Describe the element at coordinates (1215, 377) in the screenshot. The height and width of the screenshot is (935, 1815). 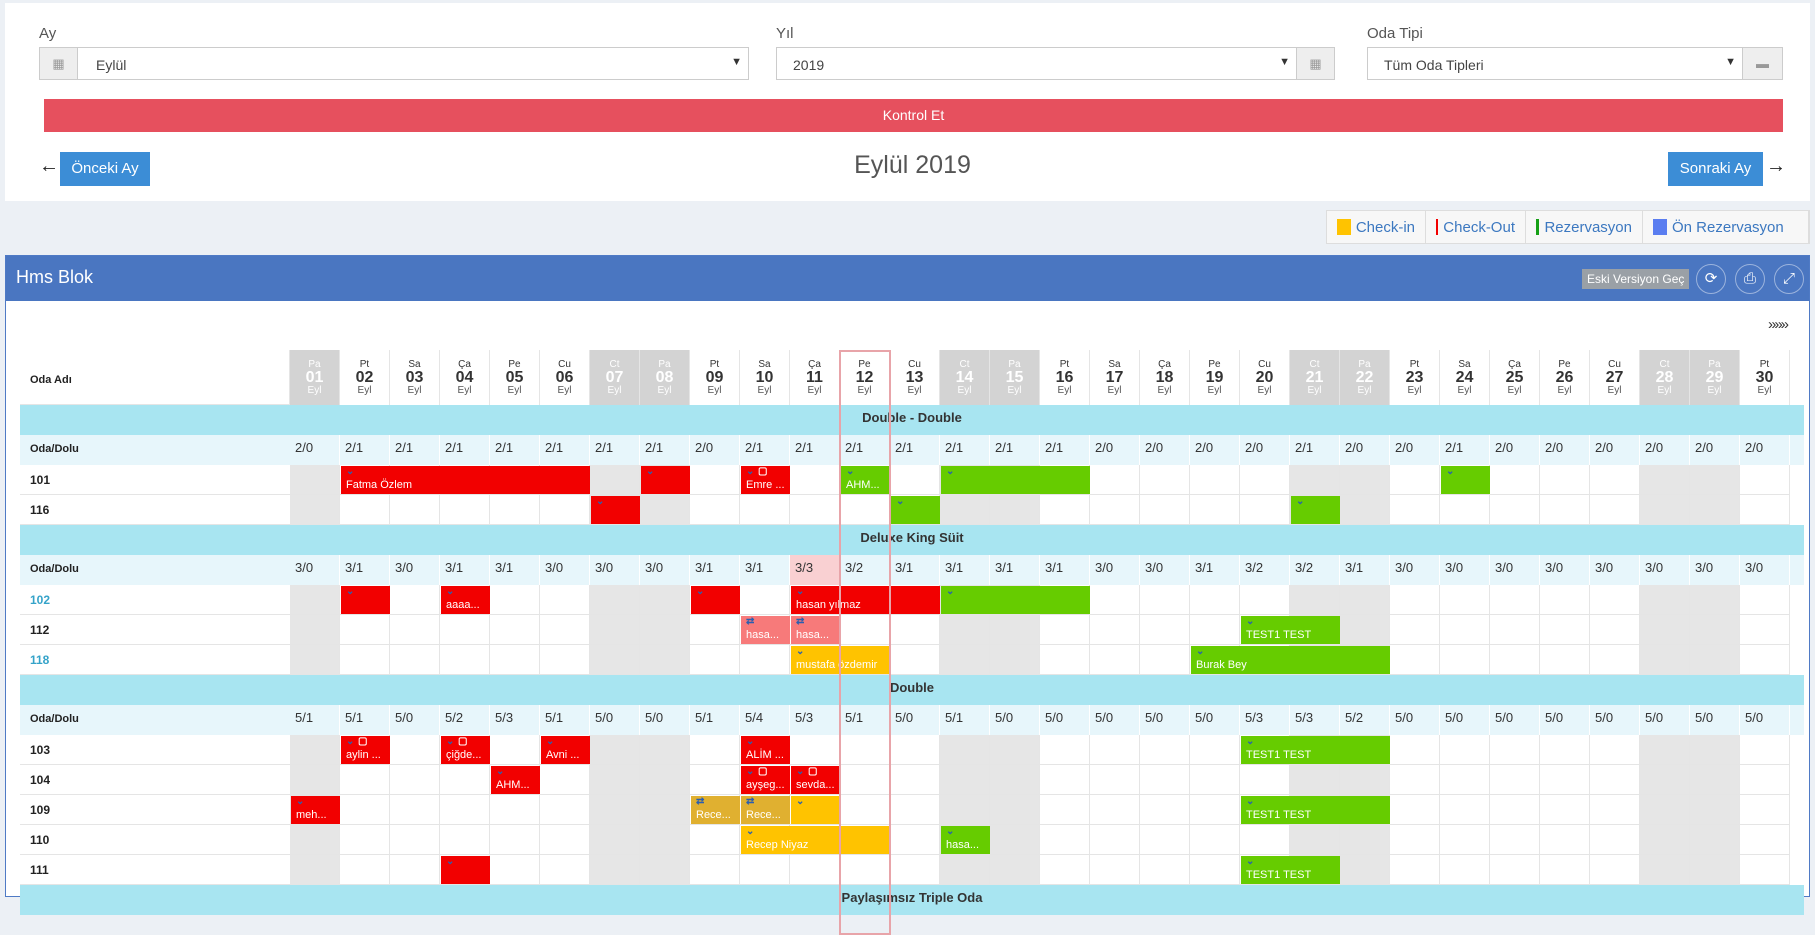
I see `day-header: Pe 19 Eyl` at that location.